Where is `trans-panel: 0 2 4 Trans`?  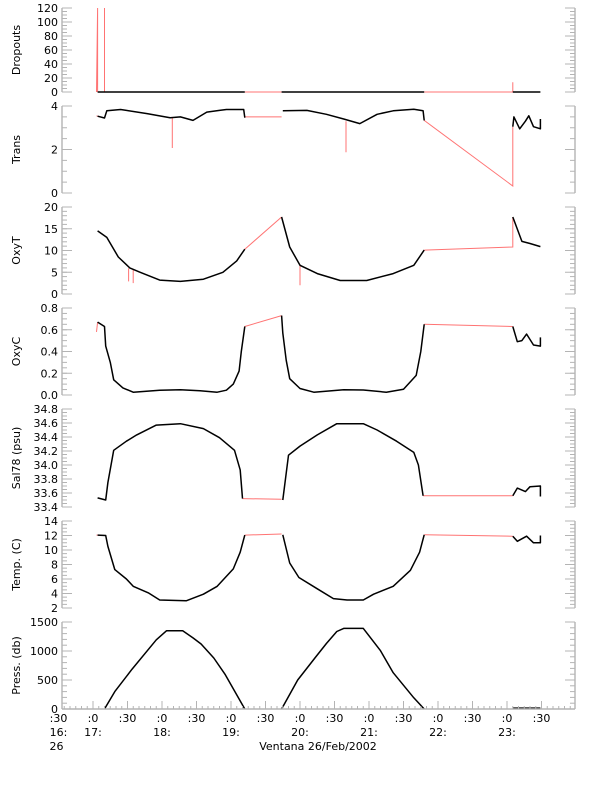
trans-panel: 0 2 4 Trans is located at coordinates (293, 150).